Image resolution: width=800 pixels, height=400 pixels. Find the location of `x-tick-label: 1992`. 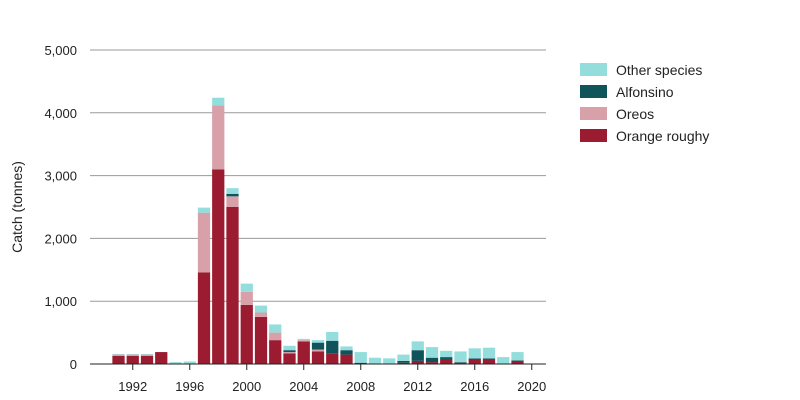

x-tick-label: 1992 is located at coordinates (132, 386).